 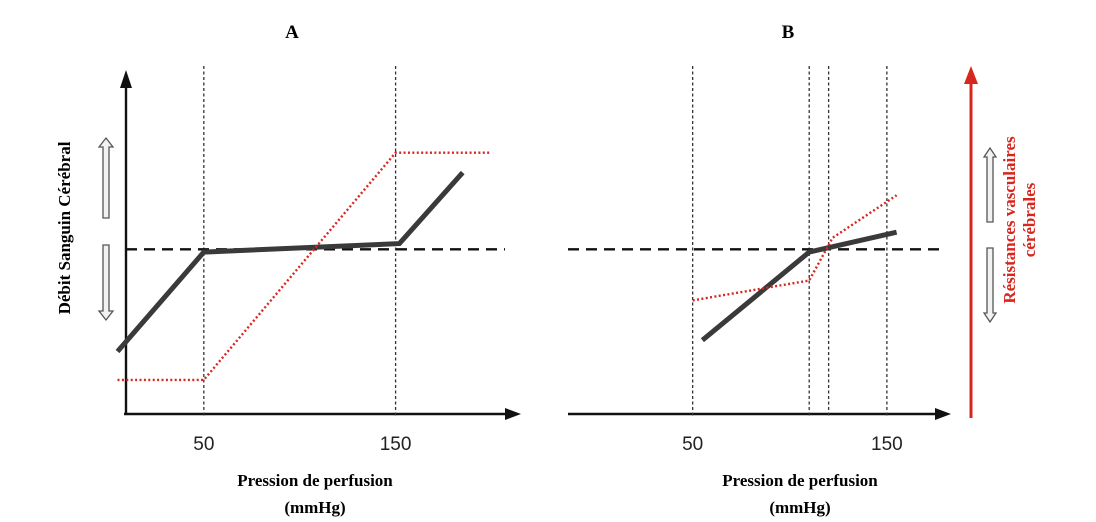 What do you see at coordinates (990, 285) in the screenshot?
I see `right-decrease-arrow-icon` at bounding box center [990, 285].